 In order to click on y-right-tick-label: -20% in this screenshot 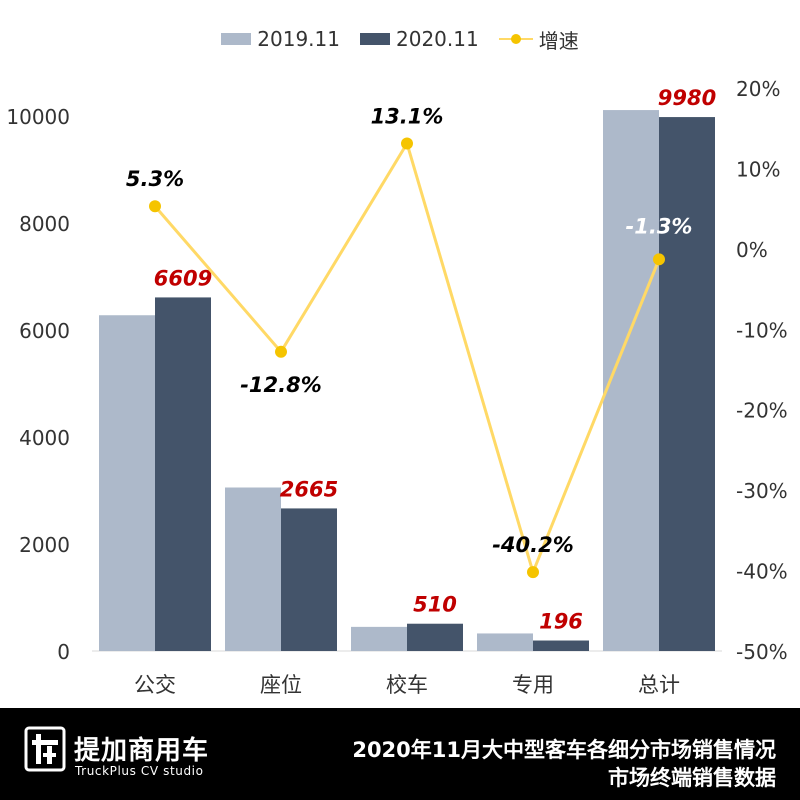, I will do `click(762, 411)`.